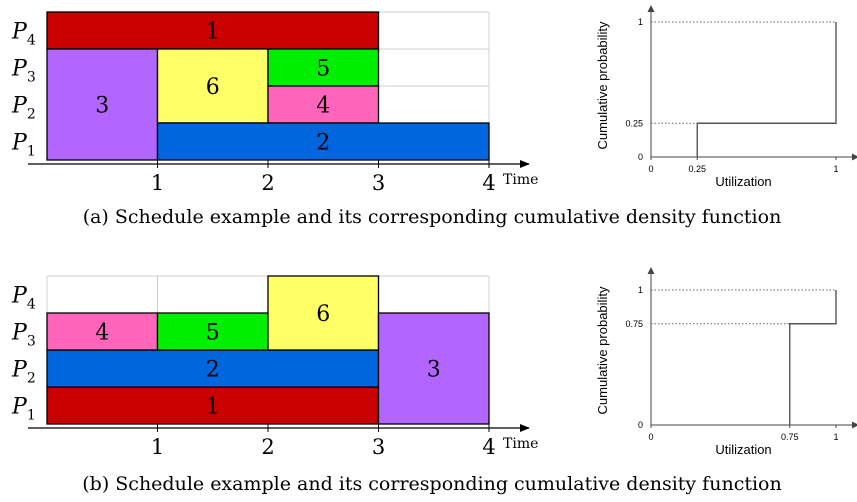 This screenshot has width=857, height=502. Describe the element at coordinates (23, 71) in the screenshot. I see `a-processor-label-3: P3` at that location.